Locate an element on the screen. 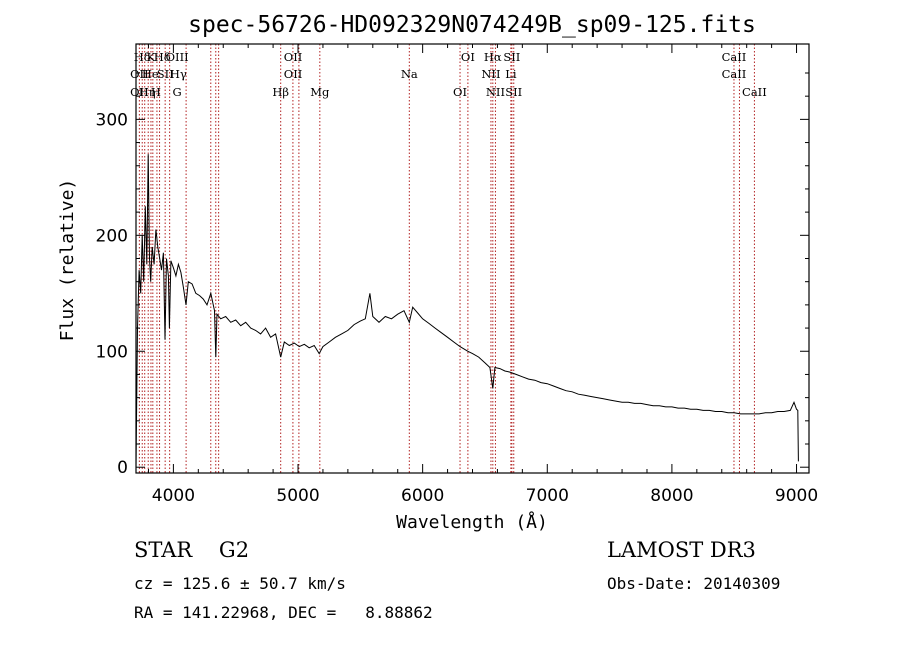 Image resolution: width=900 pixels, height=649 pixels. marker-label-26: SII is located at coordinates (513, 92).